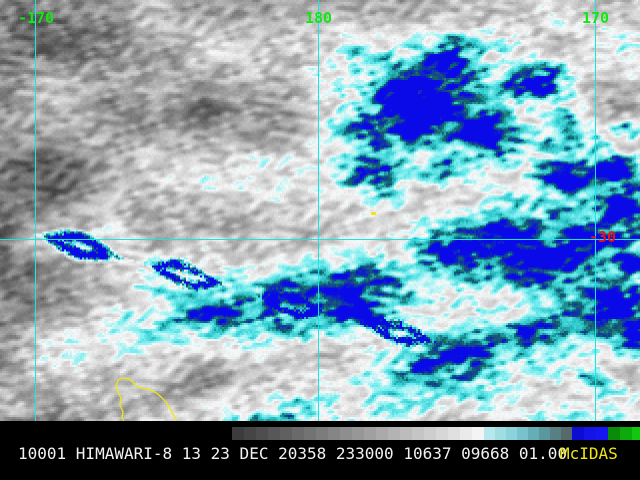 This screenshot has width=640, height=480. Describe the element at coordinates (319, 18) in the screenshot. I see `gridlabel-lon-180: 180` at that location.